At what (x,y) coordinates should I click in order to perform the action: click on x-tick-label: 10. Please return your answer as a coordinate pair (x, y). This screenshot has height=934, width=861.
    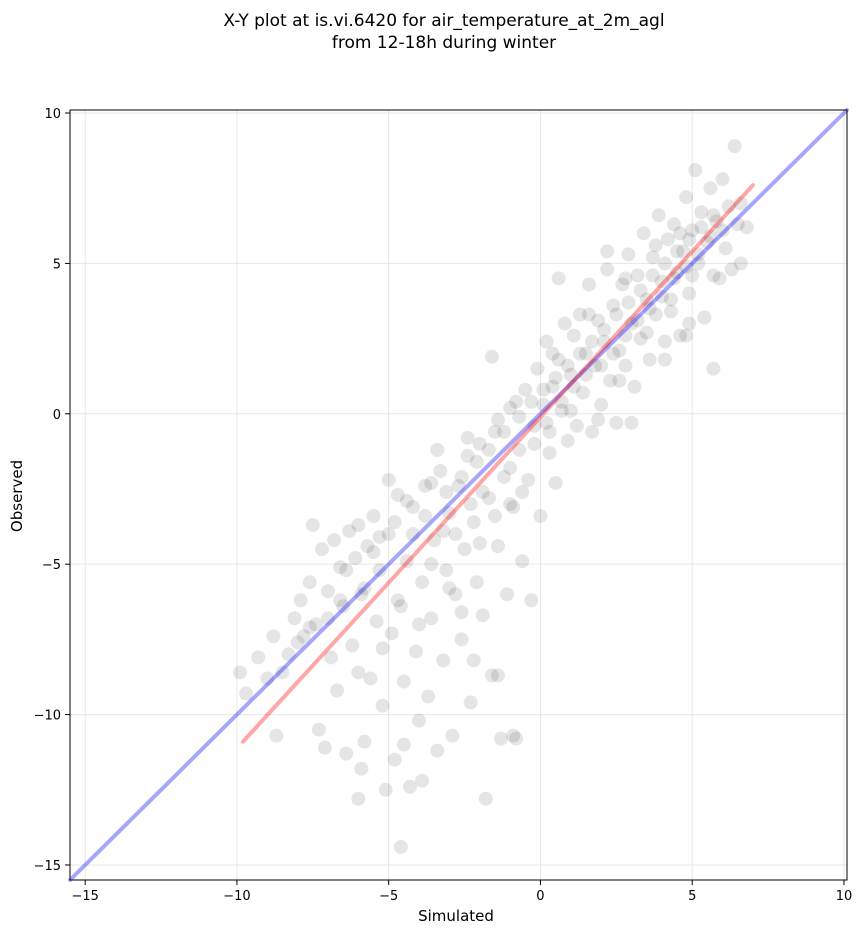
    Looking at the image, I should click on (844, 896).